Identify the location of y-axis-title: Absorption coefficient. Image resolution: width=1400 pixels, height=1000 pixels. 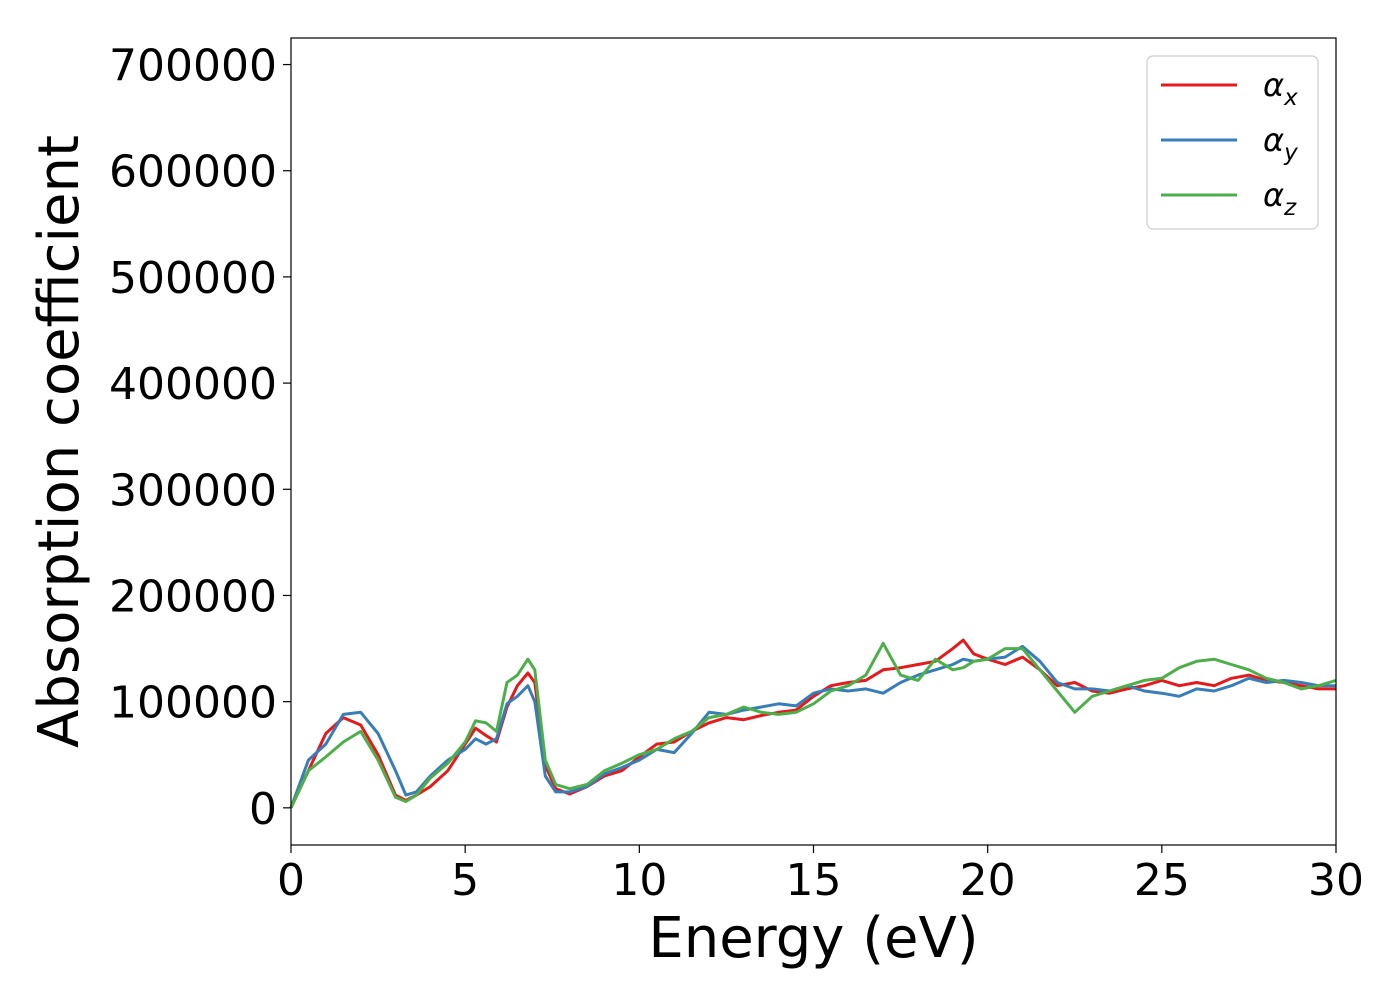
(59, 441).